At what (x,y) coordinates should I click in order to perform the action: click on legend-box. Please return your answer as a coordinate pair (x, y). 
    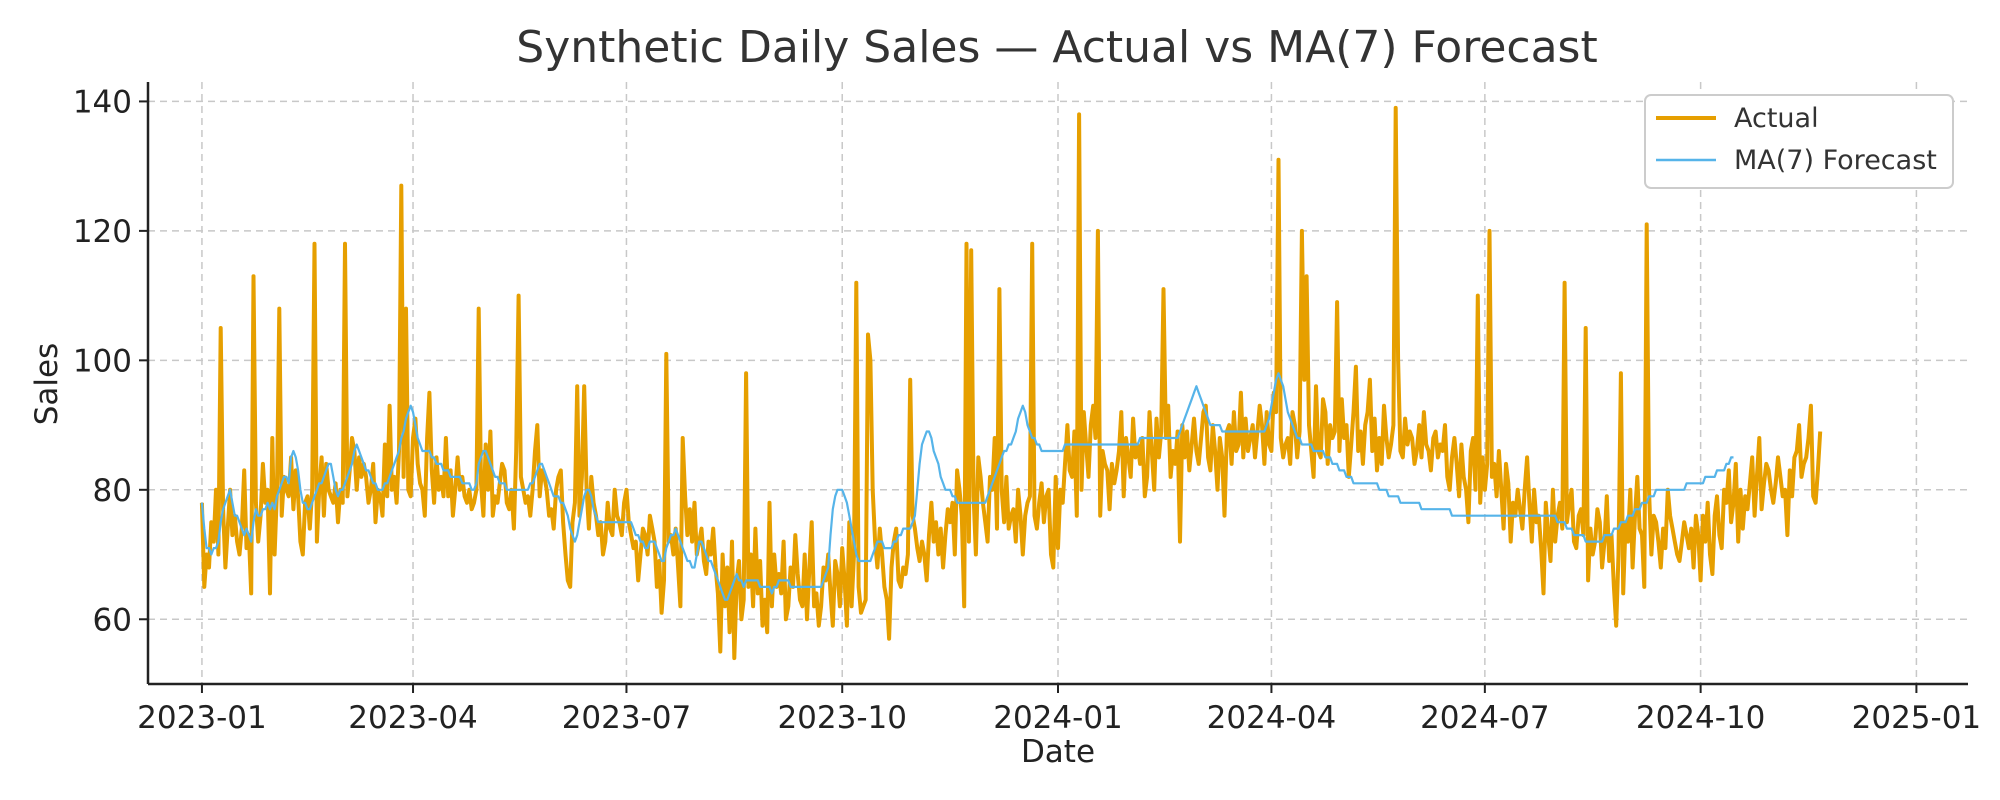
    Looking at the image, I should click on (1799, 141).